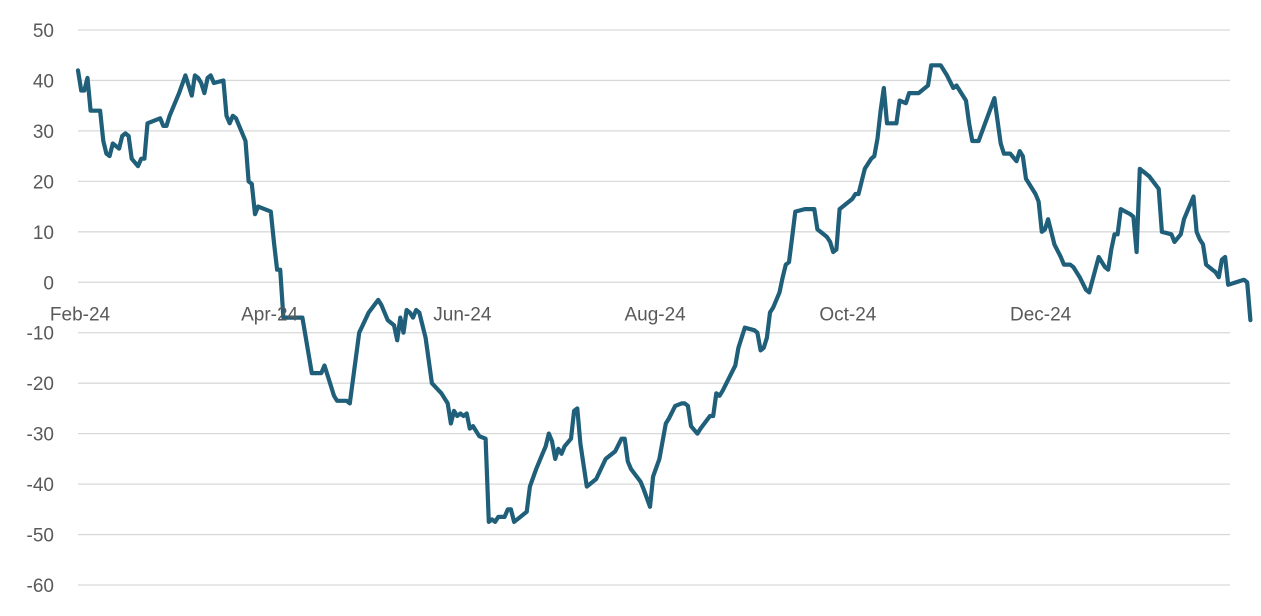 This screenshot has width=1261, height=616. What do you see at coordinates (40, 309) in the screenshot?
I see `y-axis-tick-labels: 50 40 30 20 10 0 -10 -20 -30 -40 -50 -60` at bounding box center [40, 309].